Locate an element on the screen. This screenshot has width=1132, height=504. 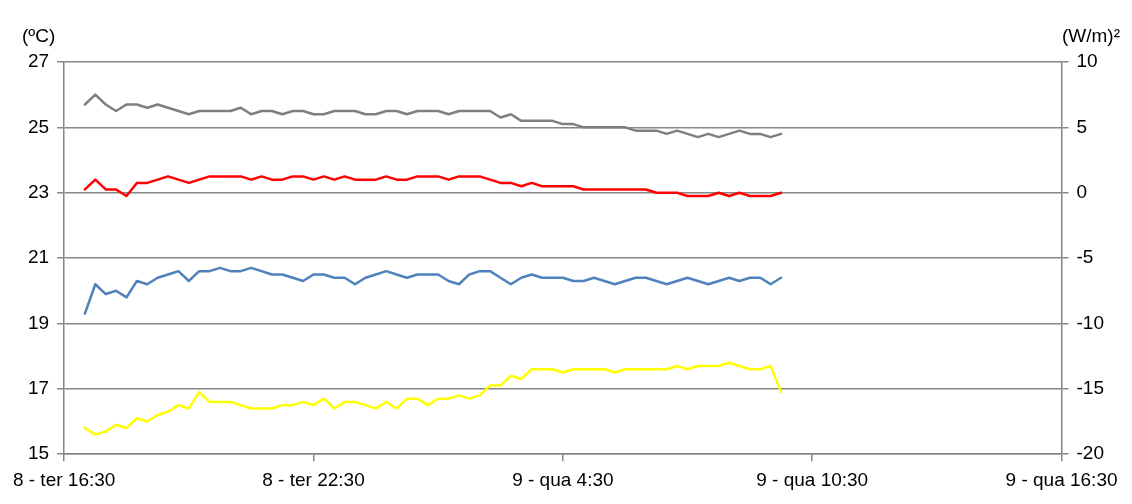
y2-tick-label: -5 is located at coordinates (1085, 257).